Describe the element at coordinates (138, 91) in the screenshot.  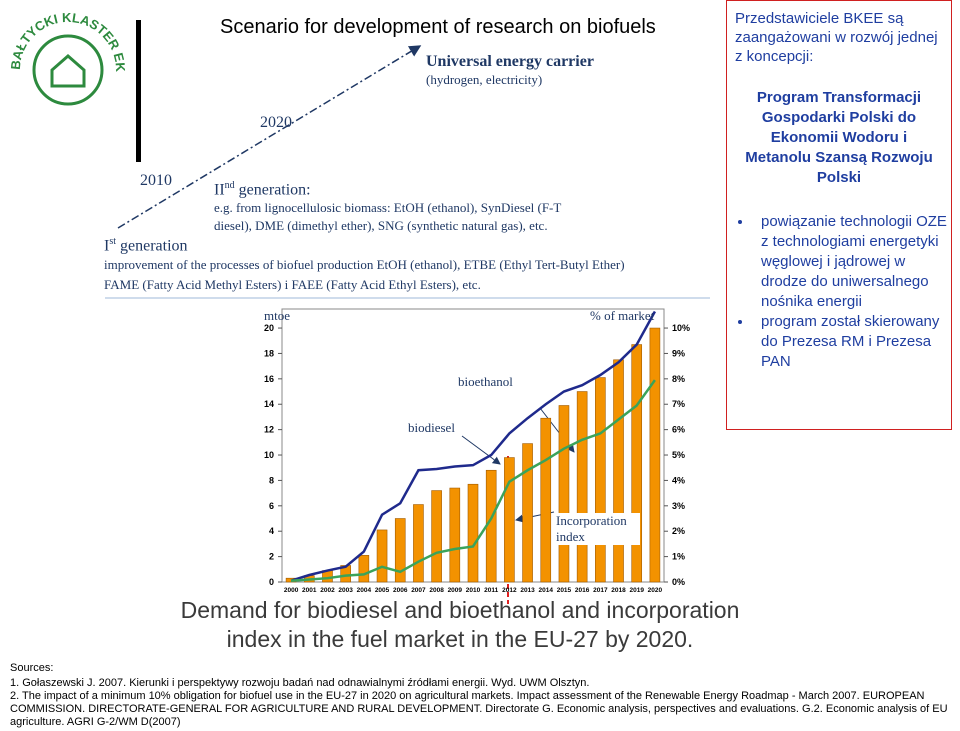
I see `divider` at that location.